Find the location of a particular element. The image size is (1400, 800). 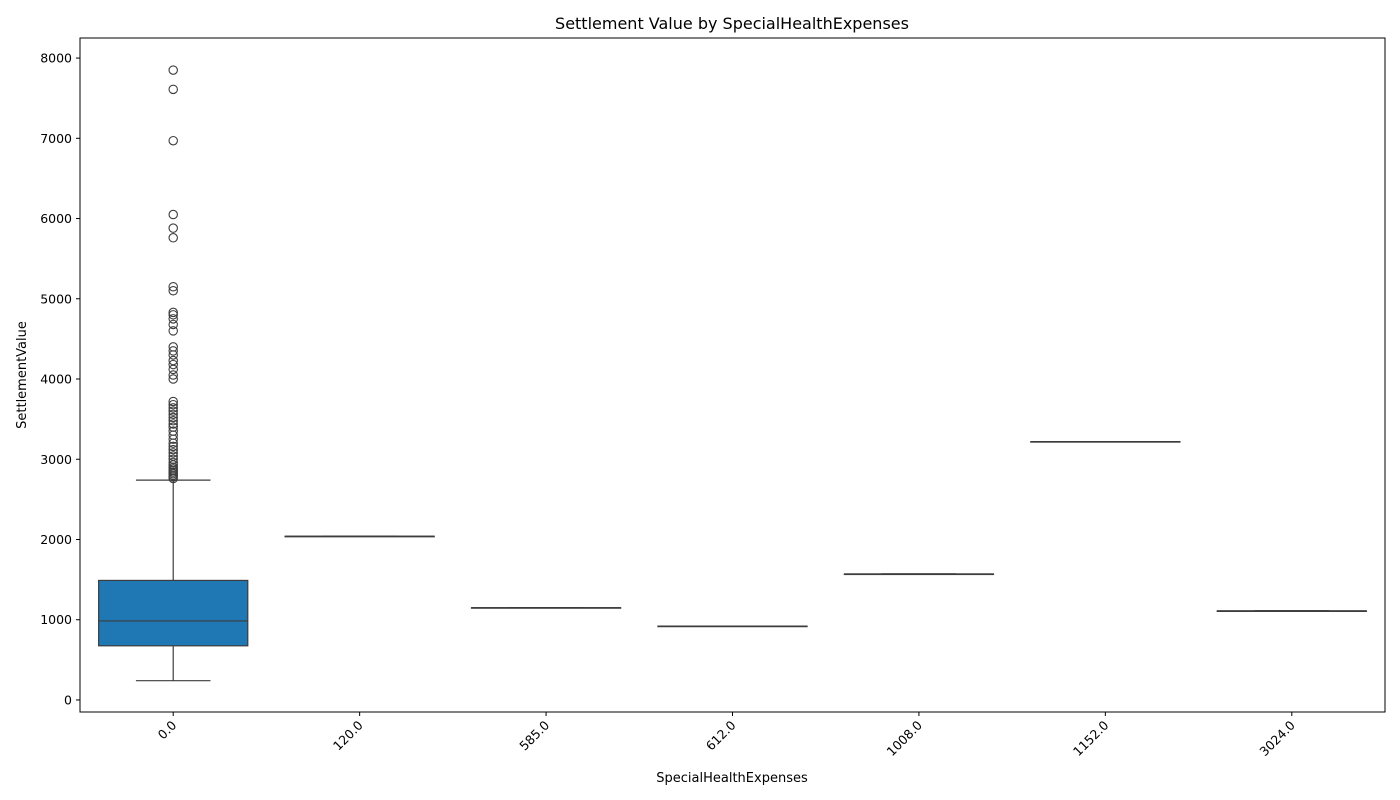

box-120.0 is located at coordinates (359, 536).